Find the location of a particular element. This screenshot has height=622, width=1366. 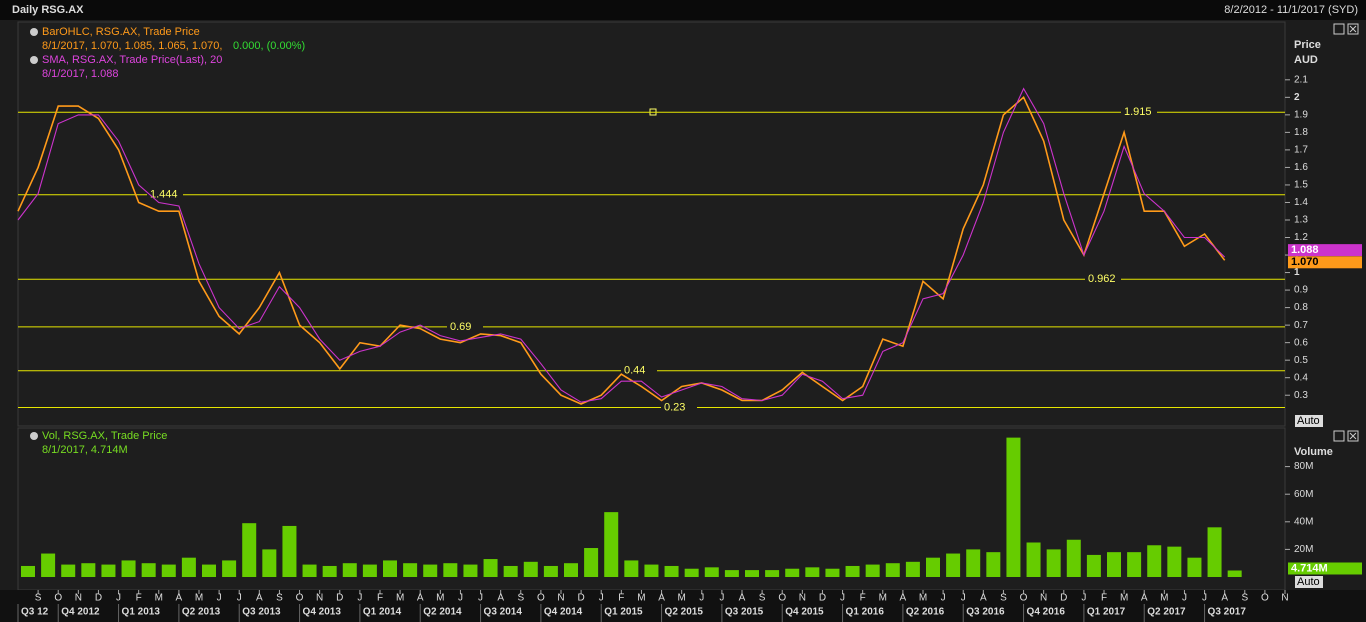

y-tick-label: 1.9 is located at coordinates (1301, 114).